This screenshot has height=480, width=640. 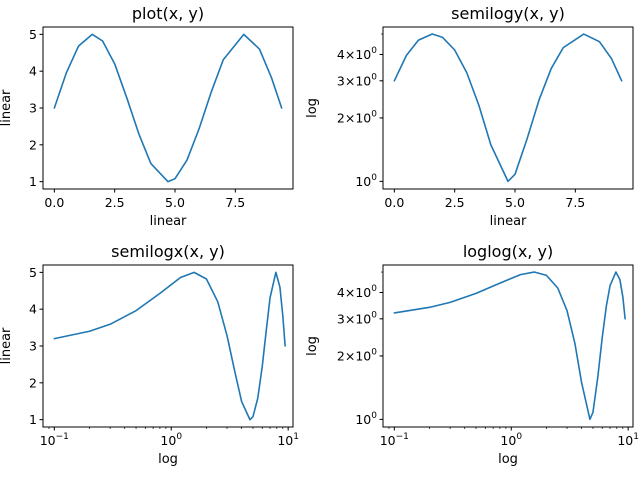 I want to click on subplot-title: plot(x, y), so click(x=168, y=13).